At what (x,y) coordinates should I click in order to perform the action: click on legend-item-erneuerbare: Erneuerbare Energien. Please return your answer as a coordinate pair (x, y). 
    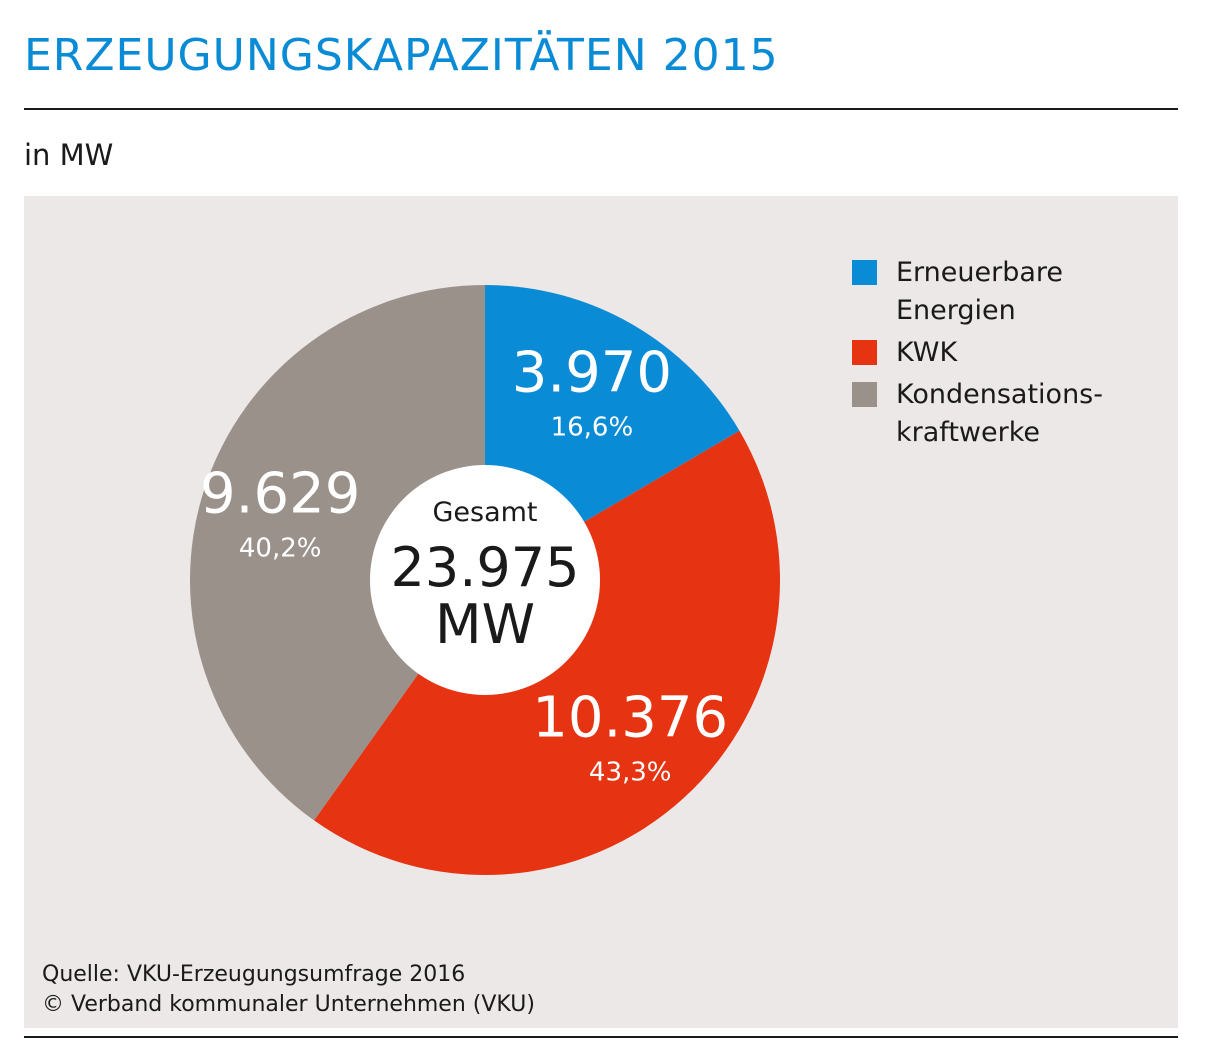
    Looking at the image, I should click on (1012, 292).